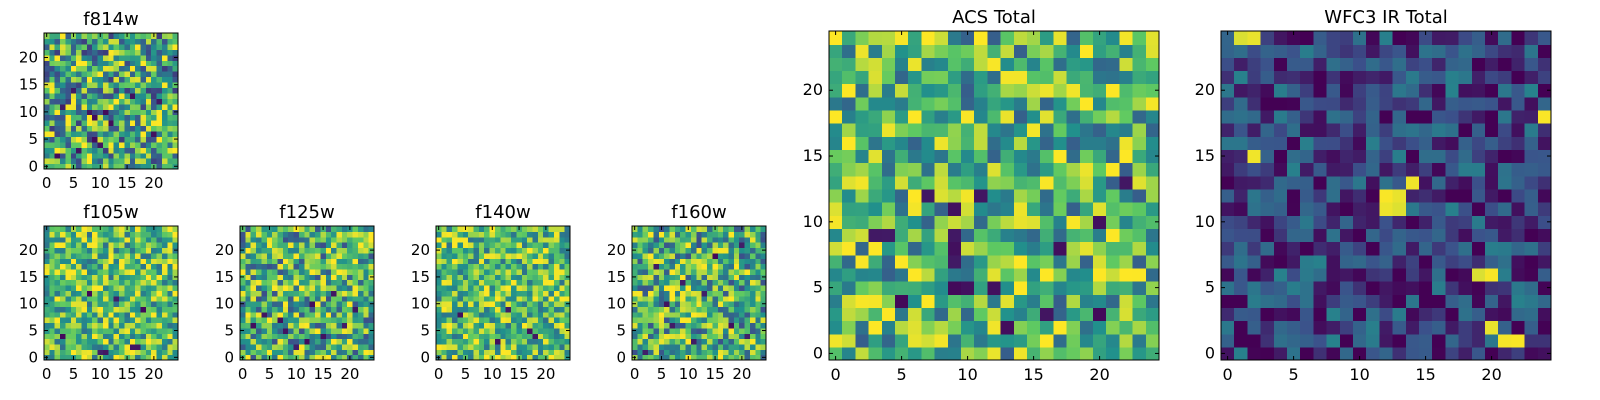 This screenshot has width=1600, height=400. I want to click on acs_total-title: ACS Total, so click(994, 17).